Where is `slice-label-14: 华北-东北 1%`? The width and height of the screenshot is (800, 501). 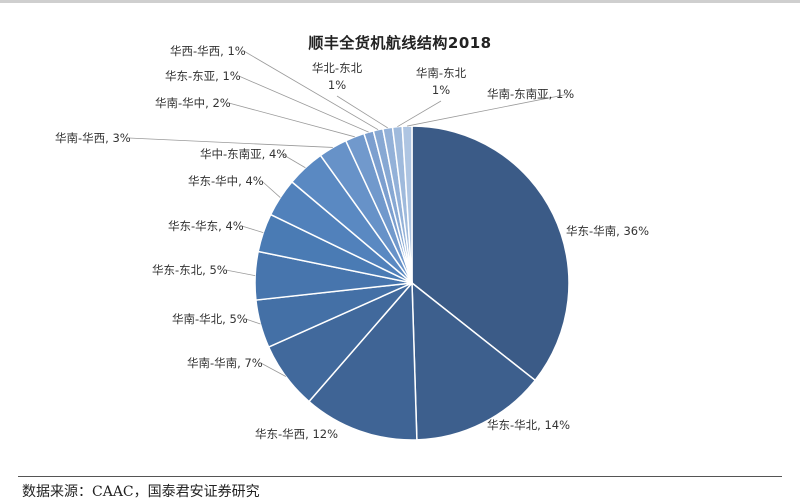 slice-label-14: 华北-东北 1% is located at coordinates (337, 76).